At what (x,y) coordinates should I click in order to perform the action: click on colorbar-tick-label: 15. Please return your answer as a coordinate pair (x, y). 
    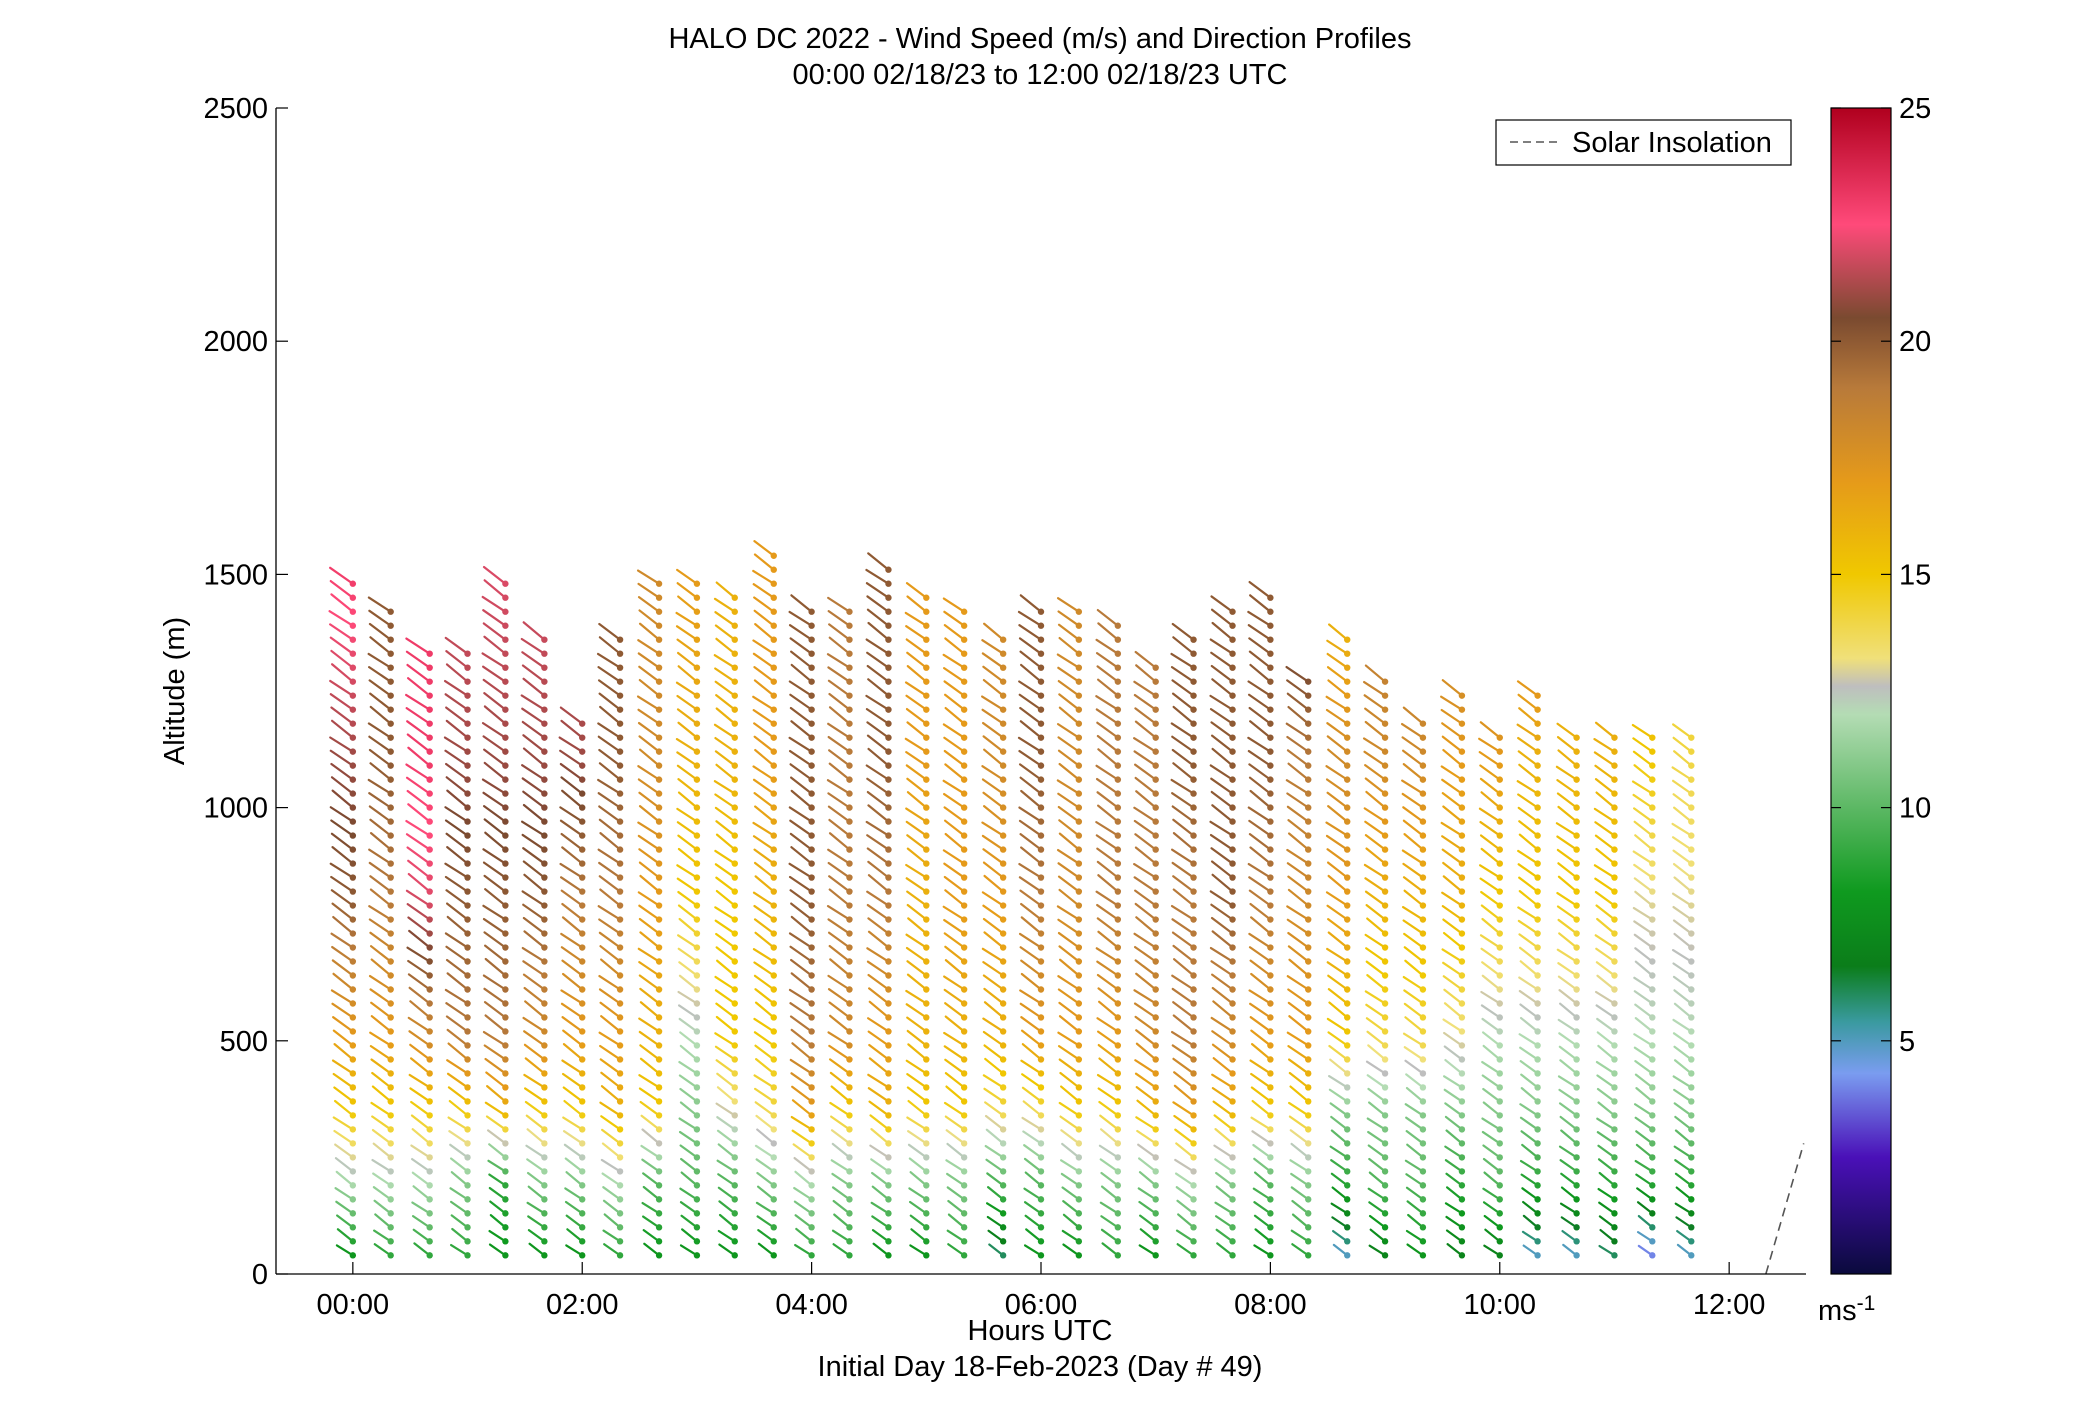
    Looking at the image, I should click on (1915, 575).